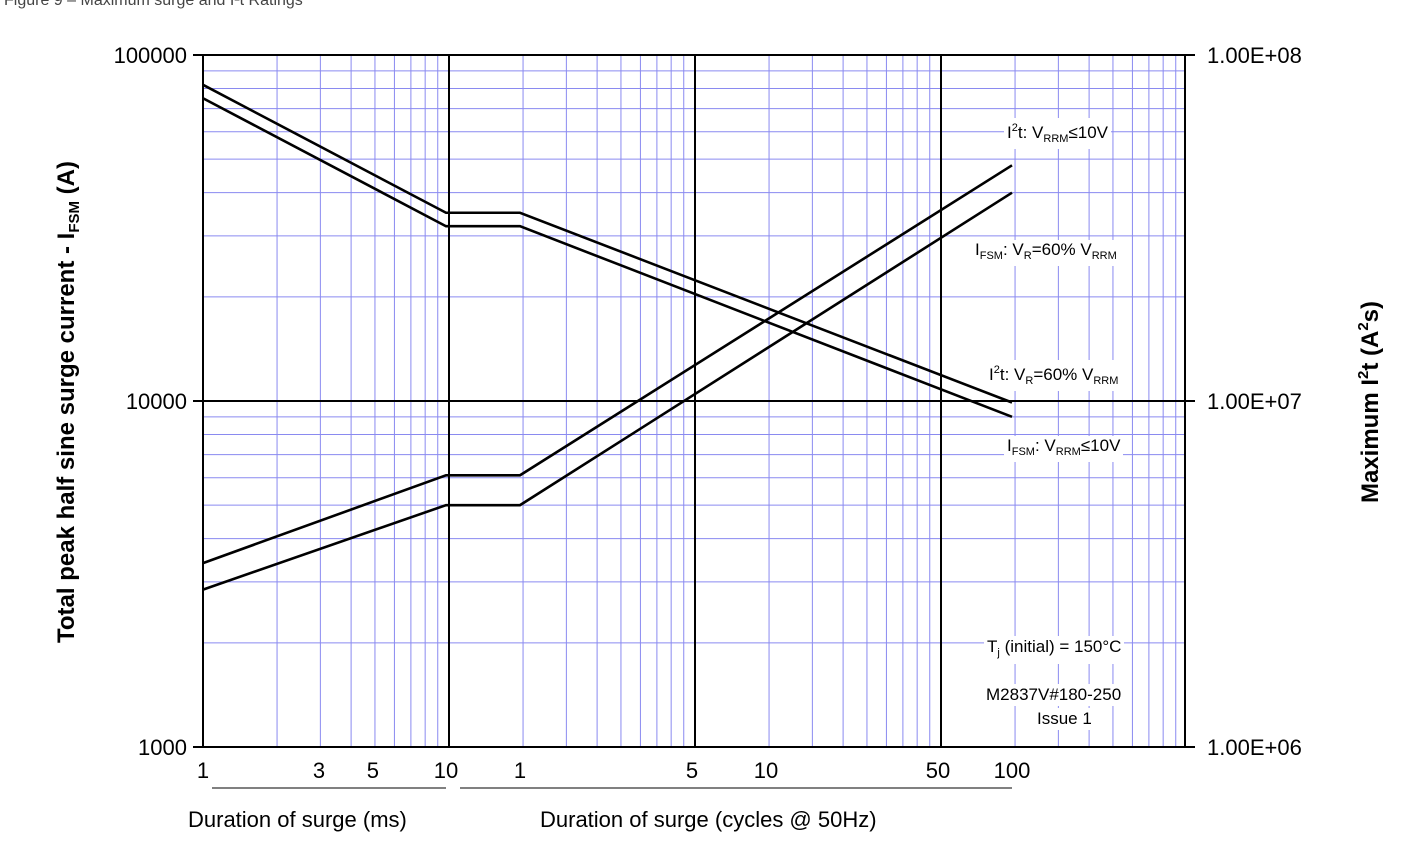 Image resolution: width=1412 pixels, height=852 pixels. Describe the element at coordinates (1254, 401) in the screenshot. I see `y-right-tick-label: 1.00E+07` at that location.